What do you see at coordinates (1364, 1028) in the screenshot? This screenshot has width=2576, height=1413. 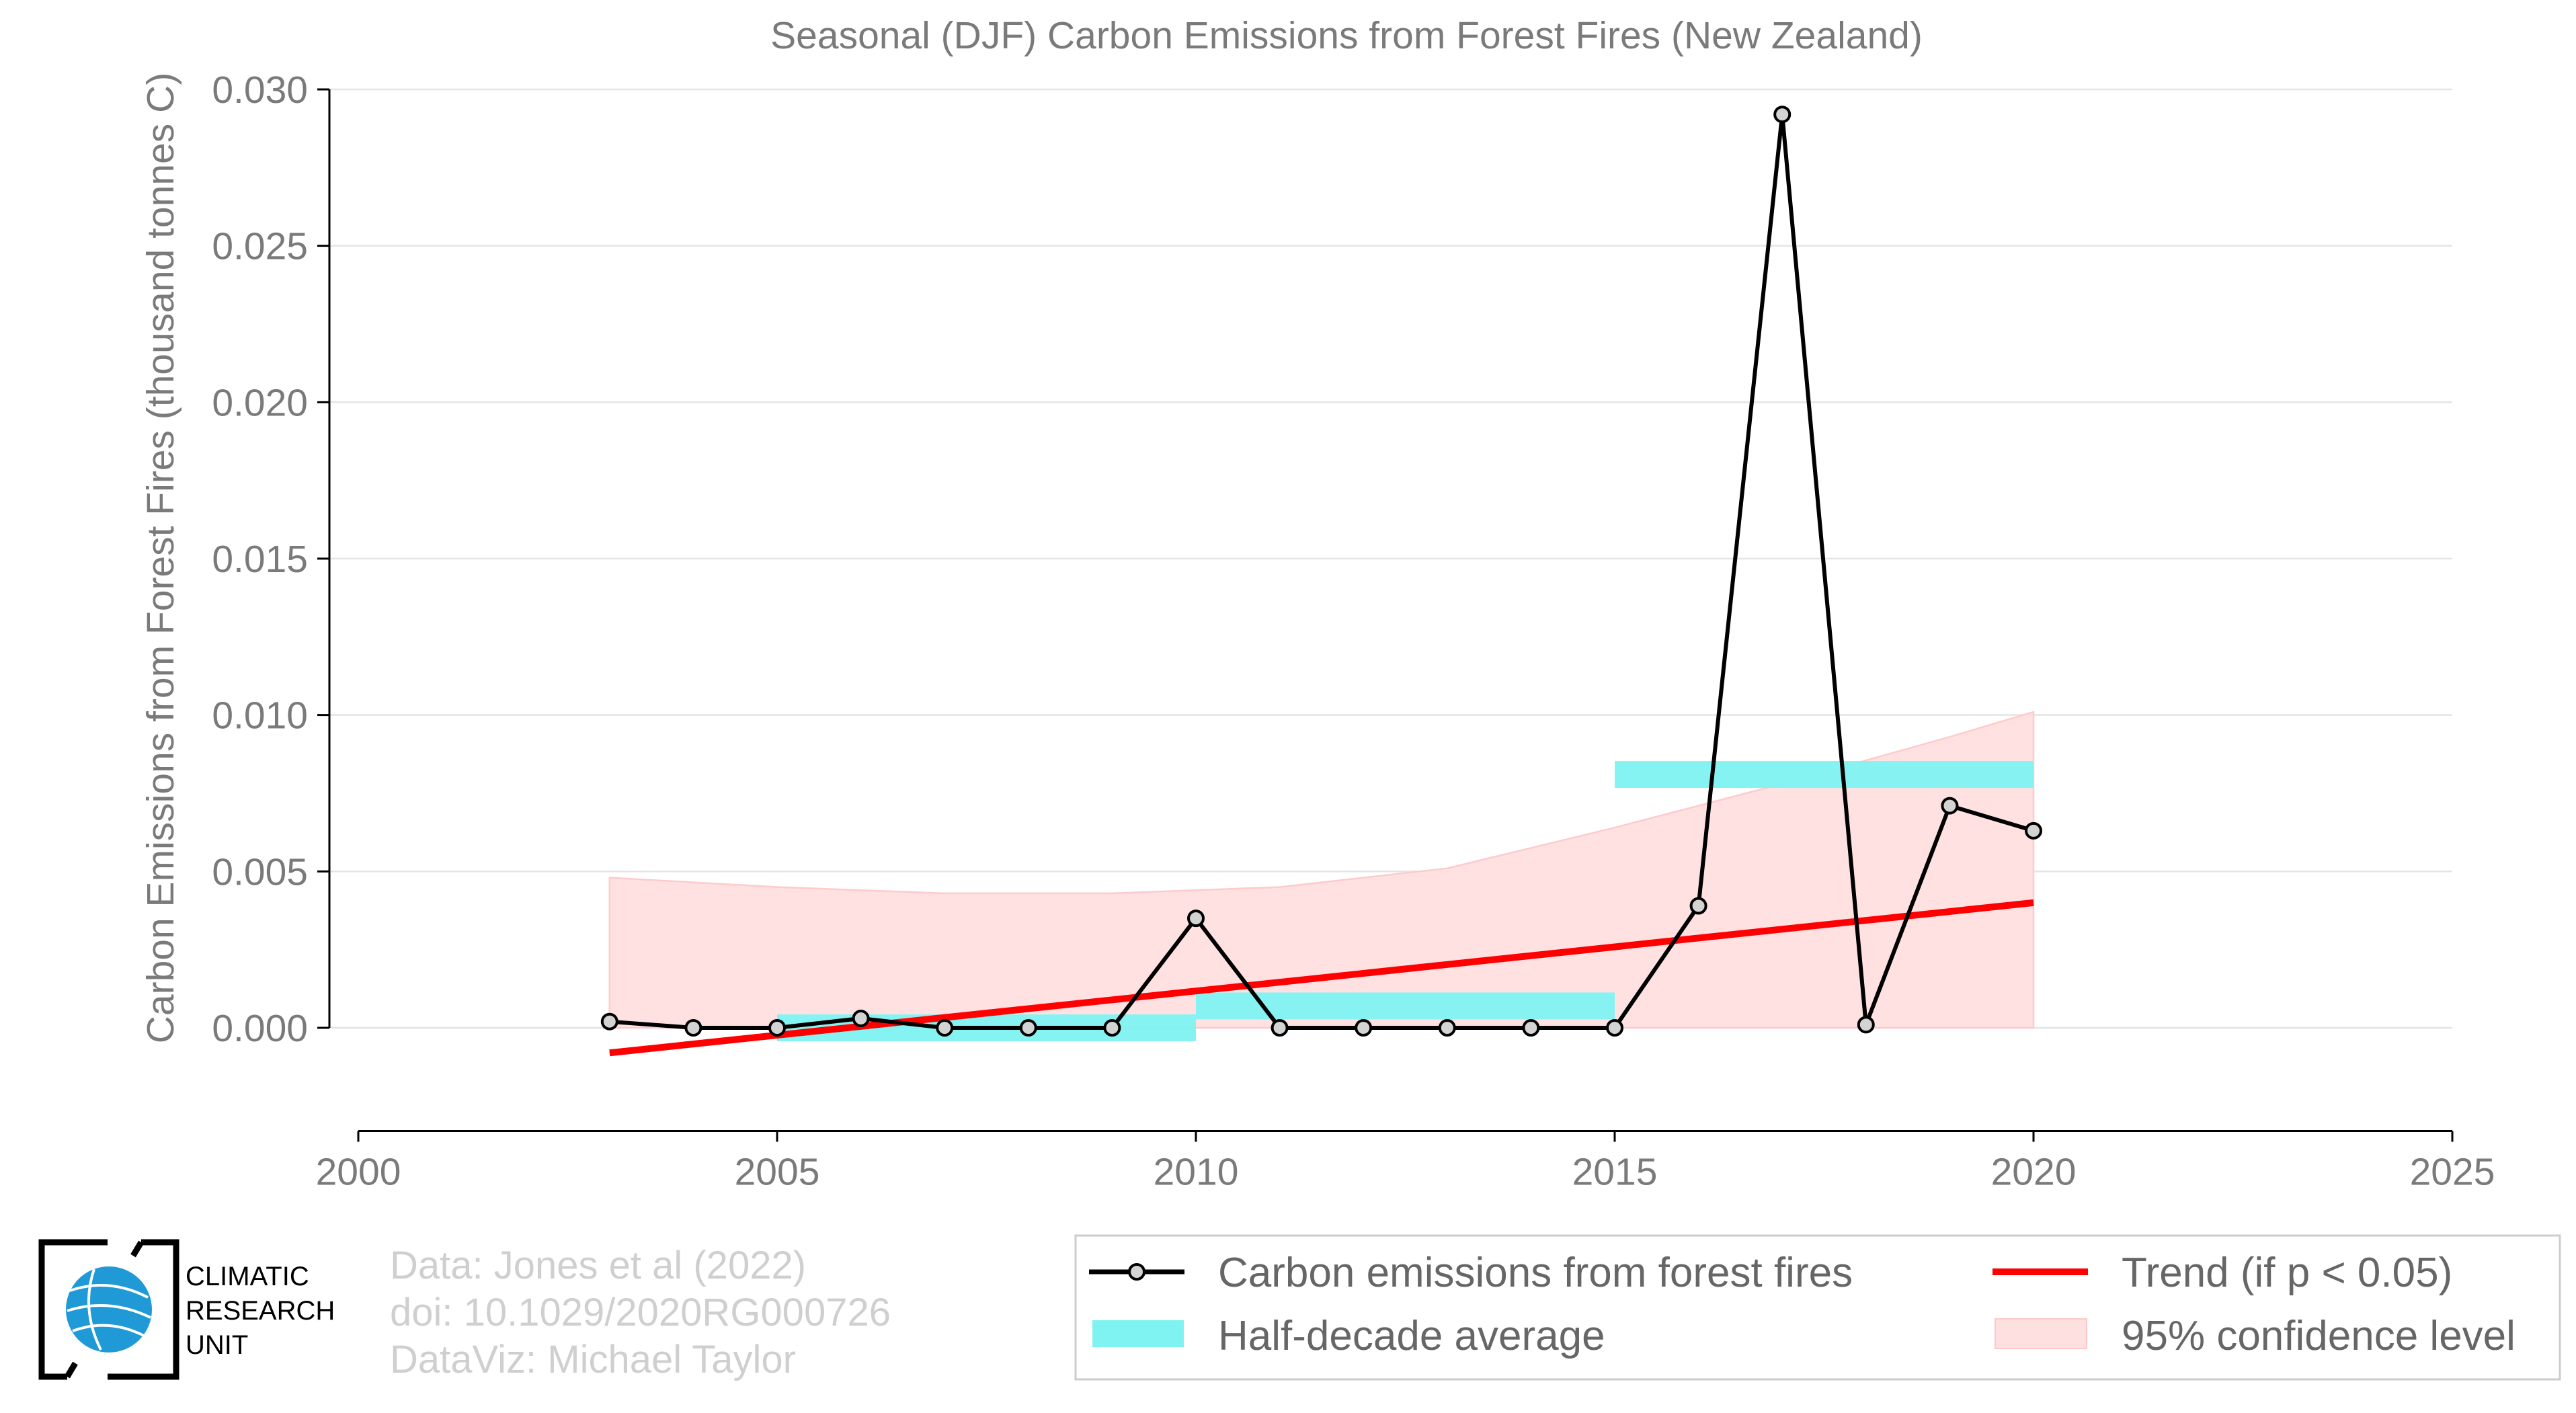 I see `emissions-point-2012` at bounding box center [1364, 1028].